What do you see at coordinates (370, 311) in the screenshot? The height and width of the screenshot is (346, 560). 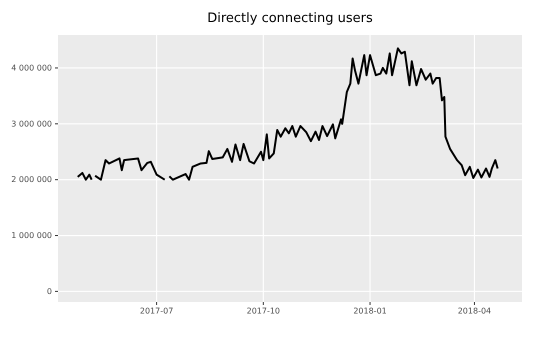 I see `x-tick-label: 2018-01` at bounding box center [370, 311].